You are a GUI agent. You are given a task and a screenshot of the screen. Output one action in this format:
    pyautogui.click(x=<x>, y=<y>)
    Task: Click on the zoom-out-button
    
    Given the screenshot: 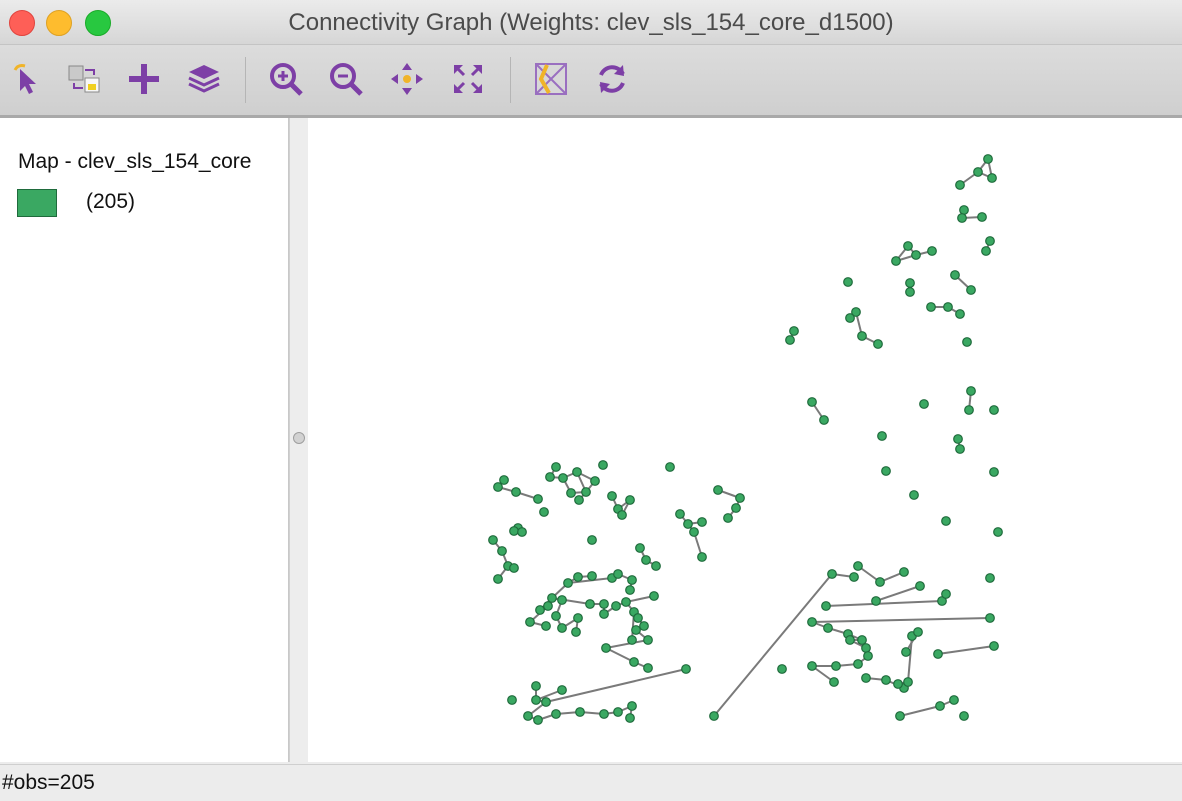 What is the action you would take?
    pyautogui.click(x=346, y=79)
    